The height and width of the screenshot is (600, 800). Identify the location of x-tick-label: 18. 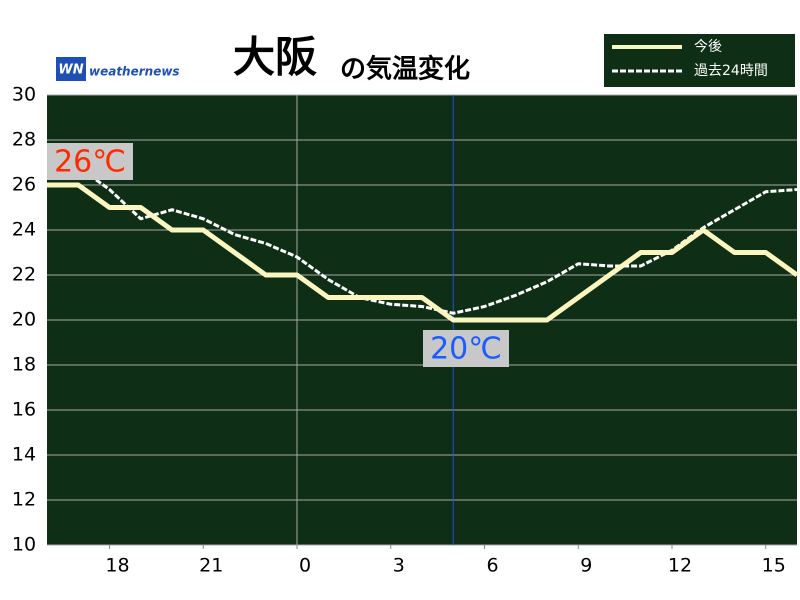
(117, 566).